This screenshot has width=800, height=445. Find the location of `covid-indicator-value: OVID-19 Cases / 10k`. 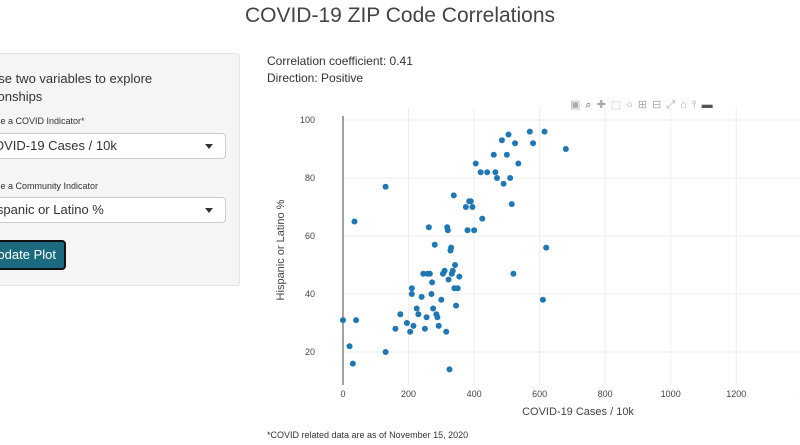

covid-indicator-value: OVID-19 Cases / 10k is located at coordinates (58, 145).